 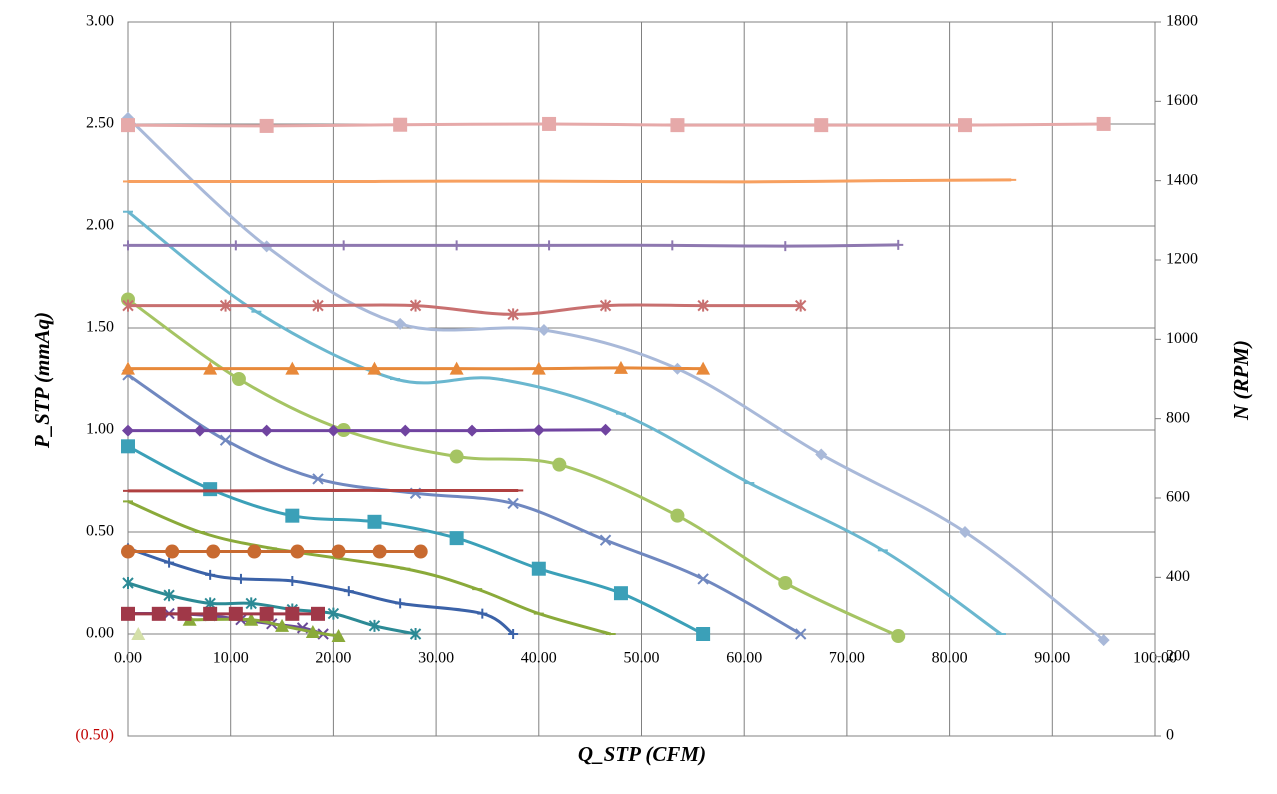 I want to click on y-tick-label: 2.50, so click(x=100, y=123).